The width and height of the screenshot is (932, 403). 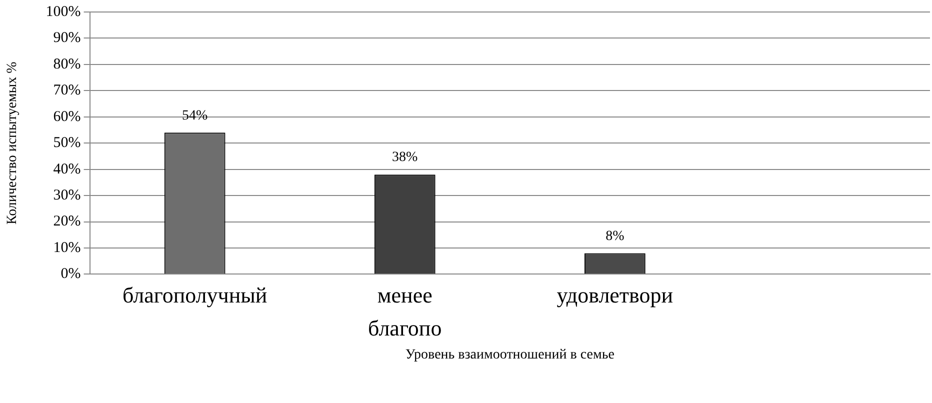 I want to click on y-tick-label: 70%, so click(x=67, y=90).